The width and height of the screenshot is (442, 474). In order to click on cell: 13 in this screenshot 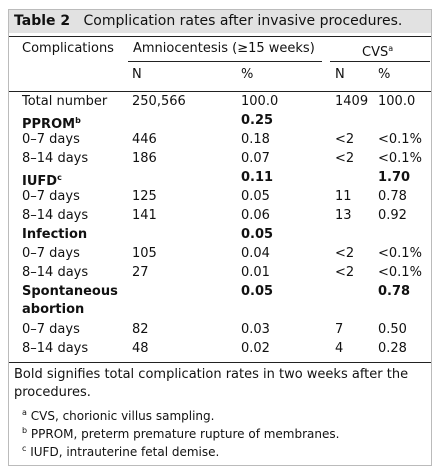, I will do `click(343, 215)`.